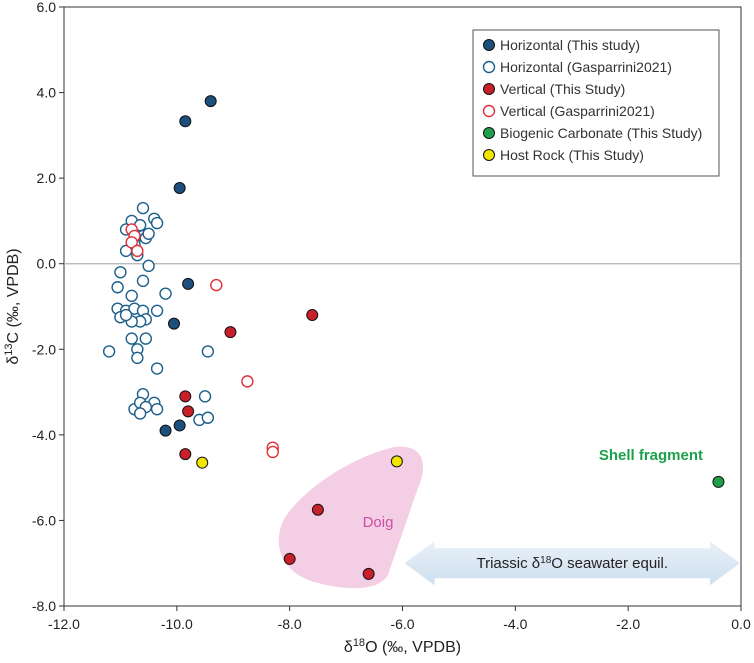 The width and height of the screenshot is (754, 663). What do you see at coordinates (402, 646) in the screenshot?
I see `x-axis-title: δ18O (‰, VPDB)` at bounding box center [402, 646].